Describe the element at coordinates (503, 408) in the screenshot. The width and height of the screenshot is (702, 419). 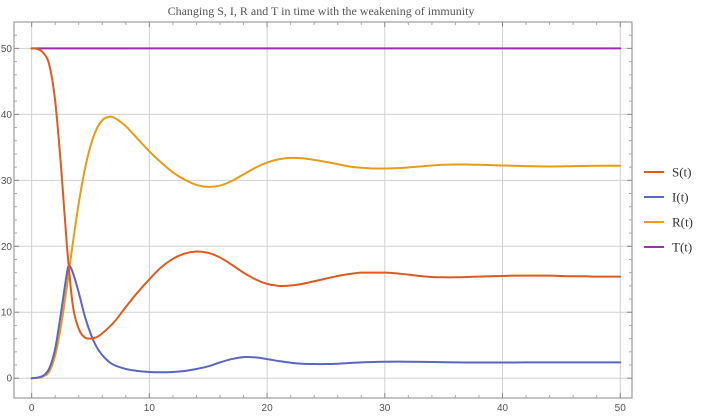
I see `x-tick-label: 40` at that location.